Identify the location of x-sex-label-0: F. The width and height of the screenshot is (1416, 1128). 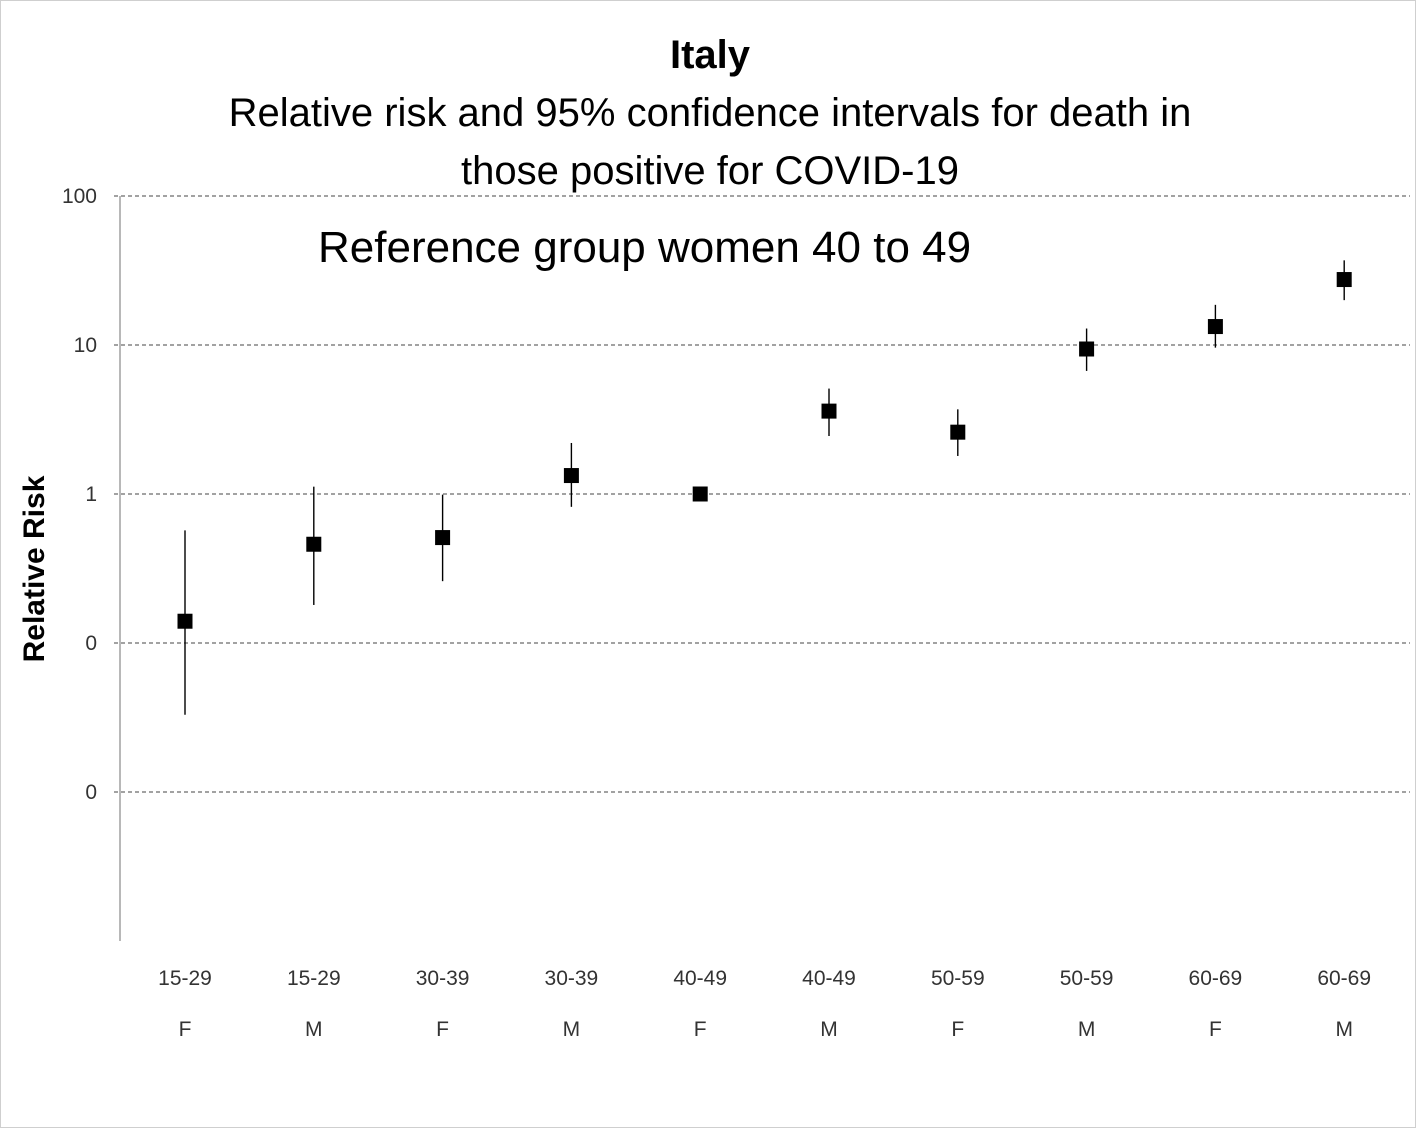
(185, 1029).